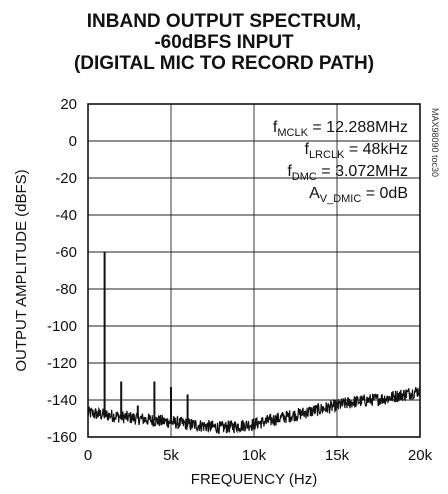 This screenshot has height=494, width=448. Describe the element at coordinates (224, 42) in the screenshot. I see `chart-title-line-2: -60dBFS INPUT` at that location.